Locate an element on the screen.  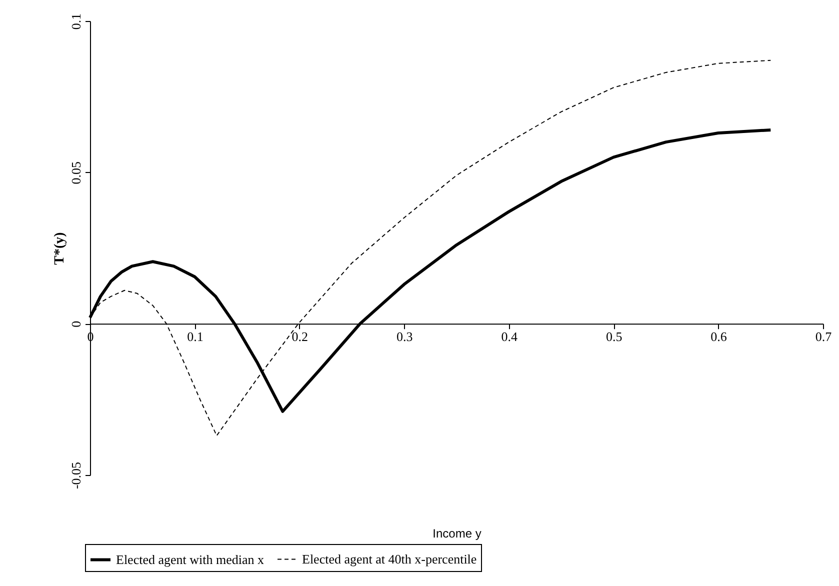
y-tick-label: 0.05 is located at coordinates (76, 172).